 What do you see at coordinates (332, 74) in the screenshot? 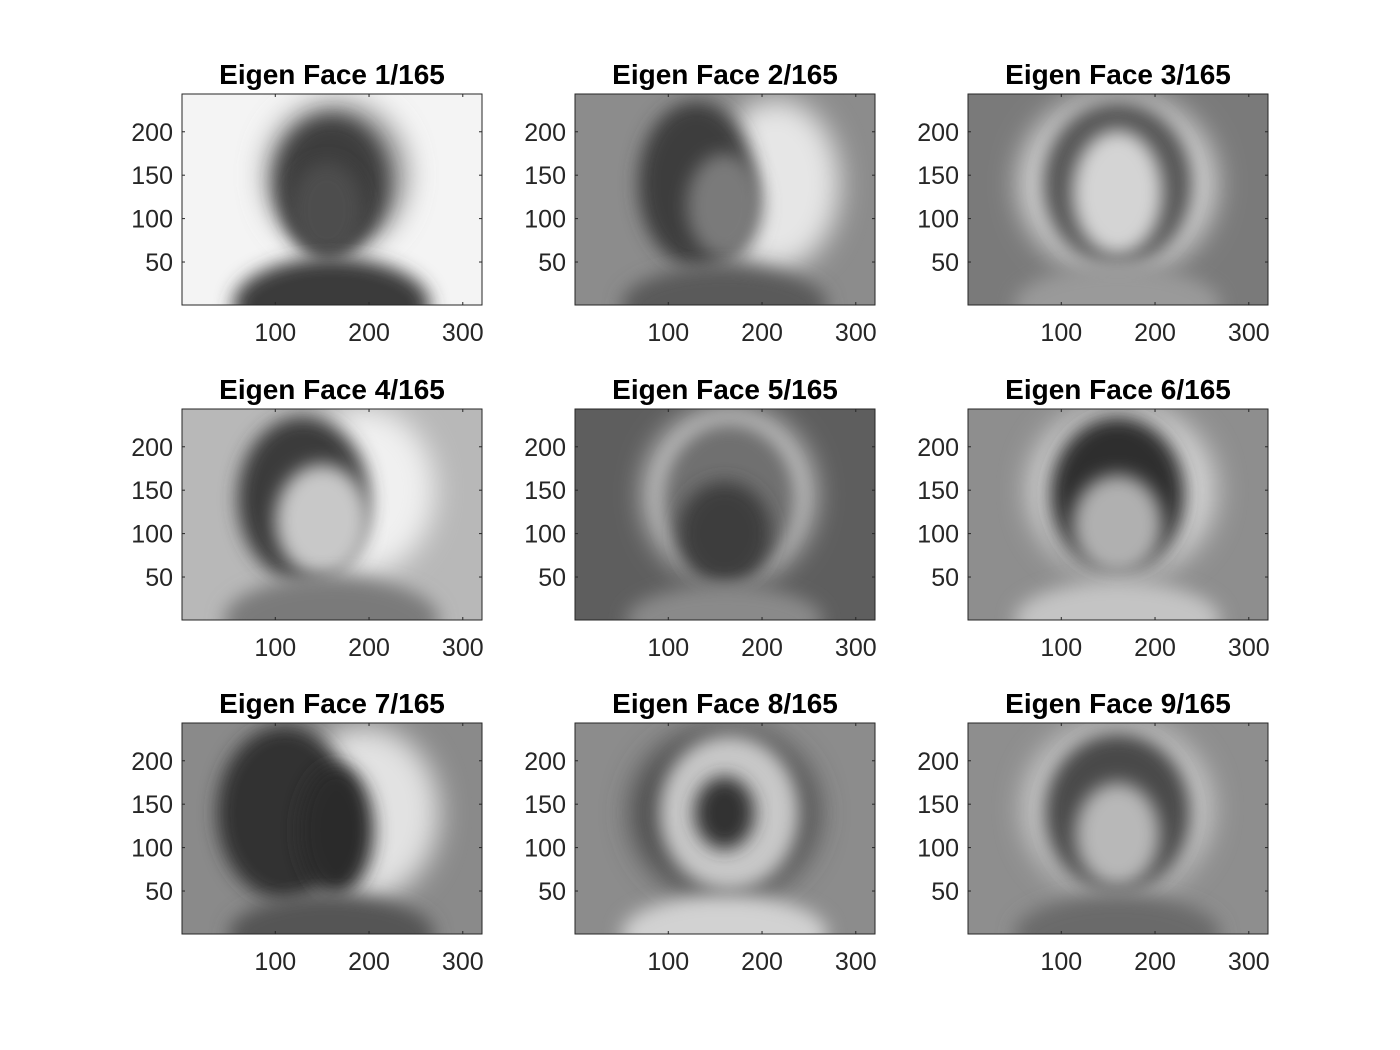
I see `subplot-title: Eigen Face 1/165` at bounding box center [332, 74].